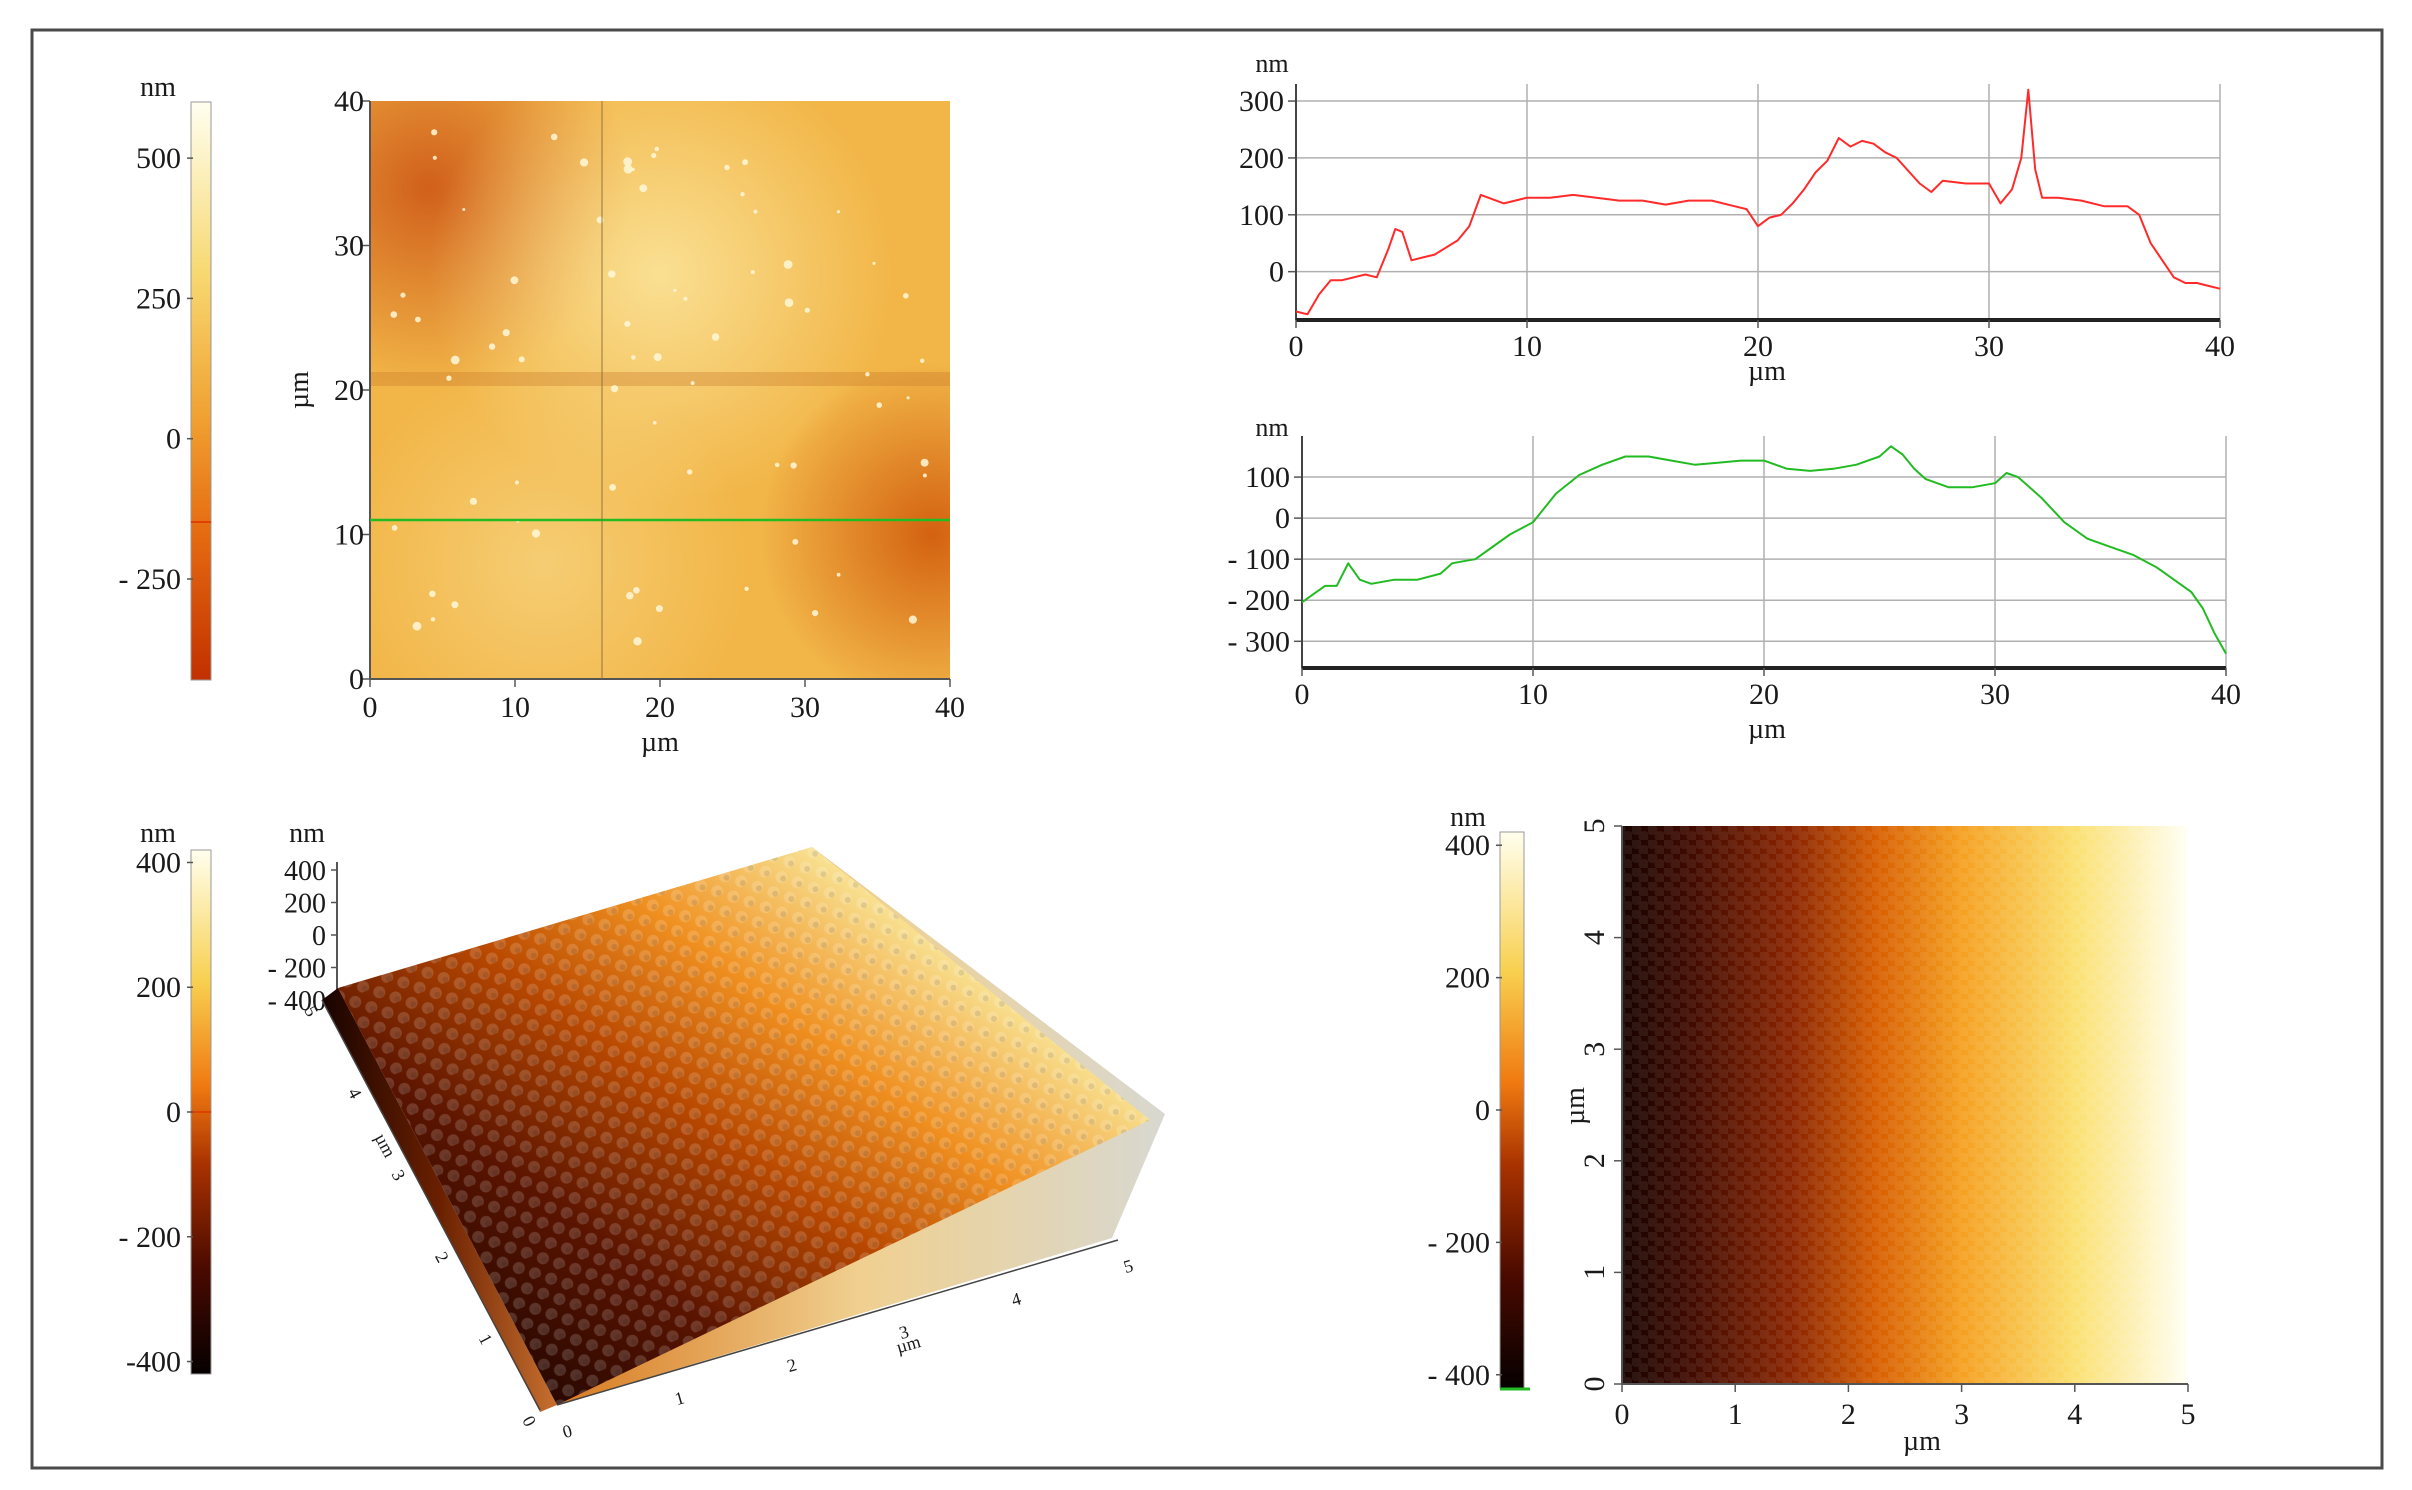  I want to click on profile-green-y-tick-label: - 100, so click(1259, 559).